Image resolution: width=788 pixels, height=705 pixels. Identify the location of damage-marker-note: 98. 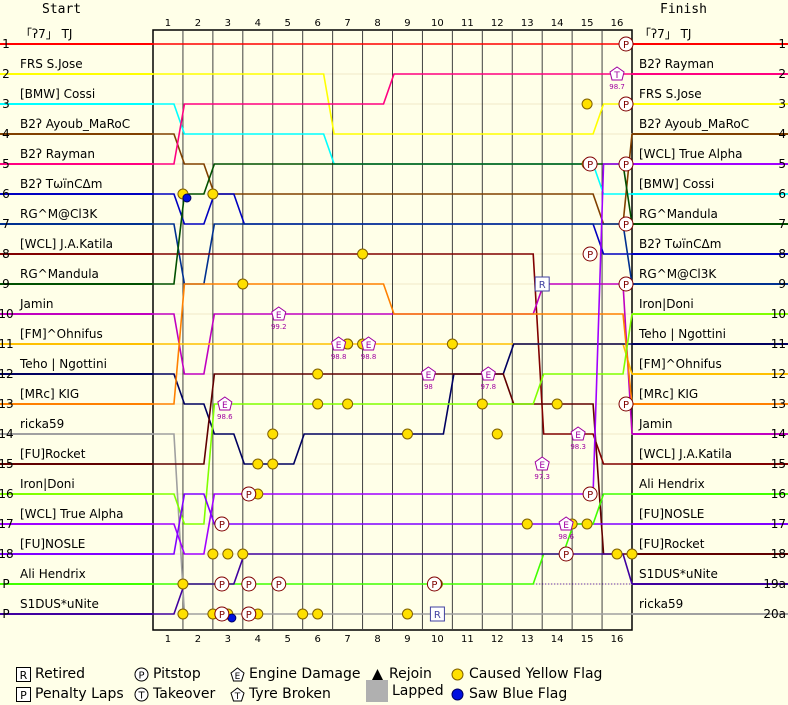
(428, 387).